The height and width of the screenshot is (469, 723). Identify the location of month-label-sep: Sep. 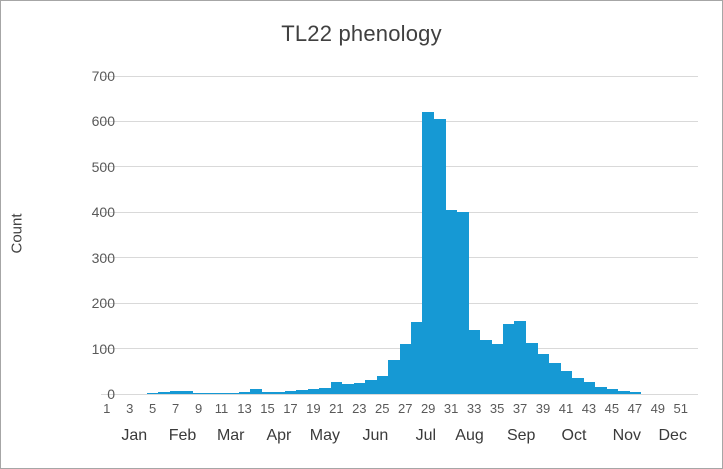
(521, 435).